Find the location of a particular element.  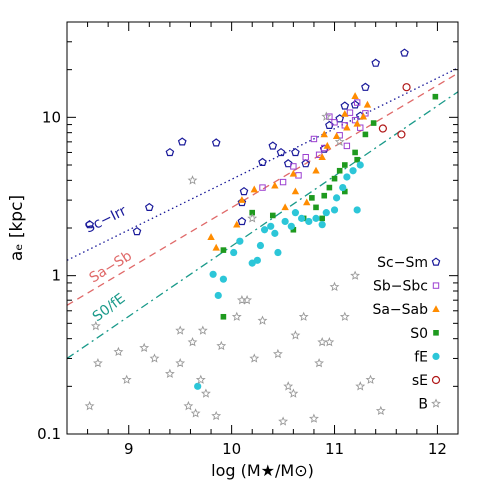

fit-line-label: Sc−Irr is located at coordinates (106, 220).